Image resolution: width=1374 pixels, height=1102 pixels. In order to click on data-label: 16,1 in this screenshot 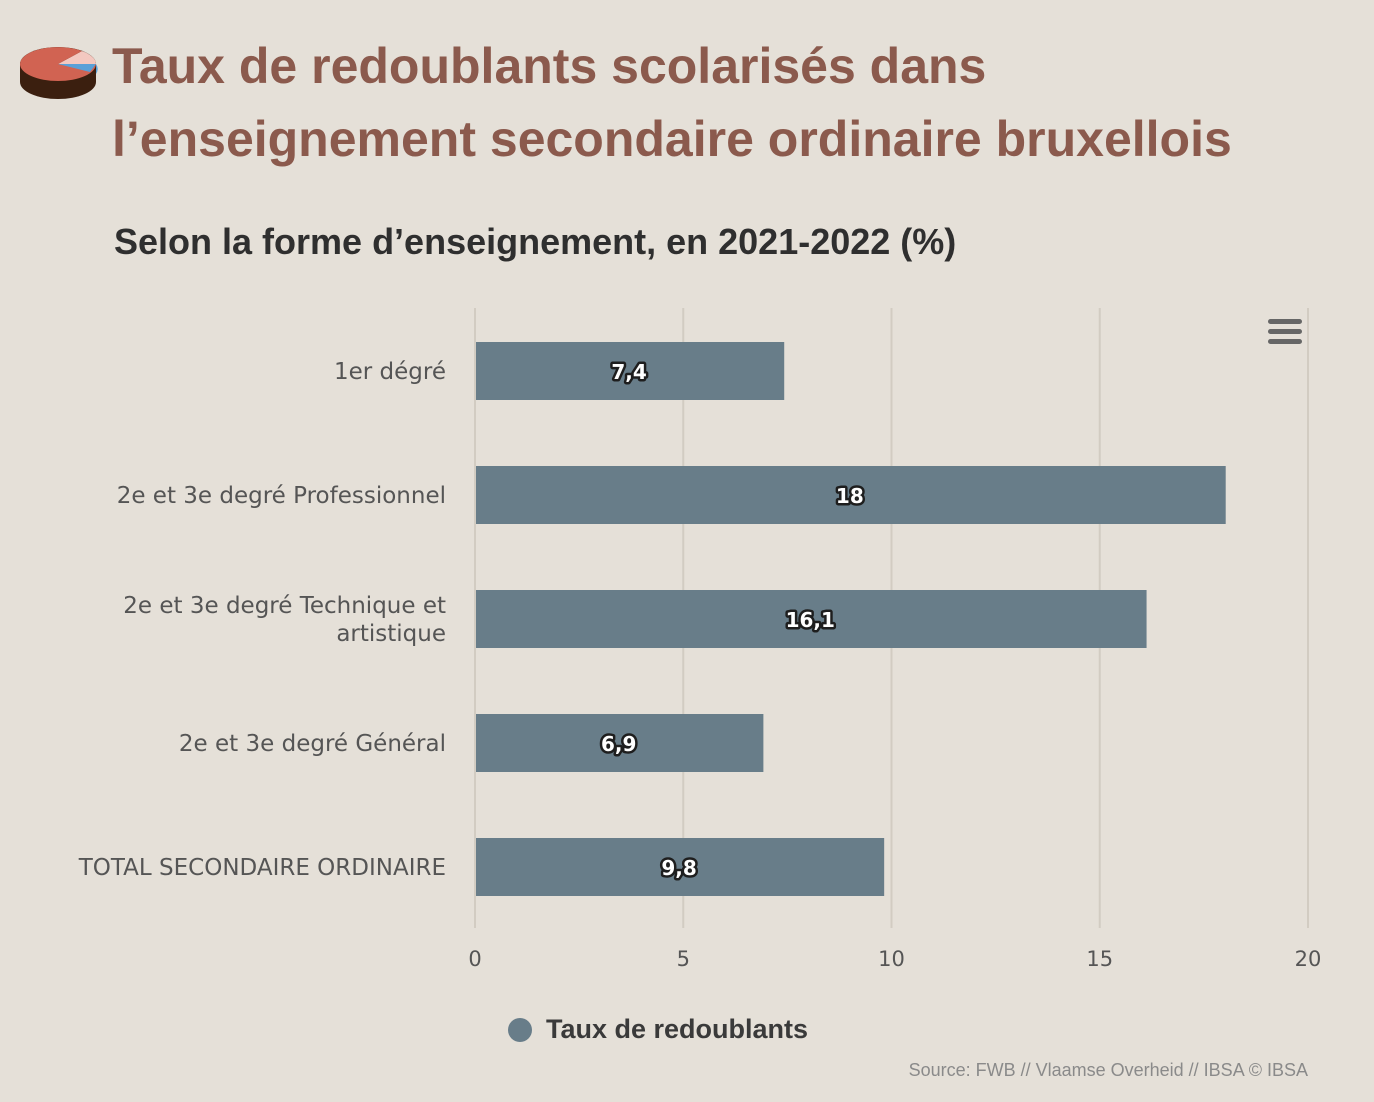, I will do `click(810, 620)`.